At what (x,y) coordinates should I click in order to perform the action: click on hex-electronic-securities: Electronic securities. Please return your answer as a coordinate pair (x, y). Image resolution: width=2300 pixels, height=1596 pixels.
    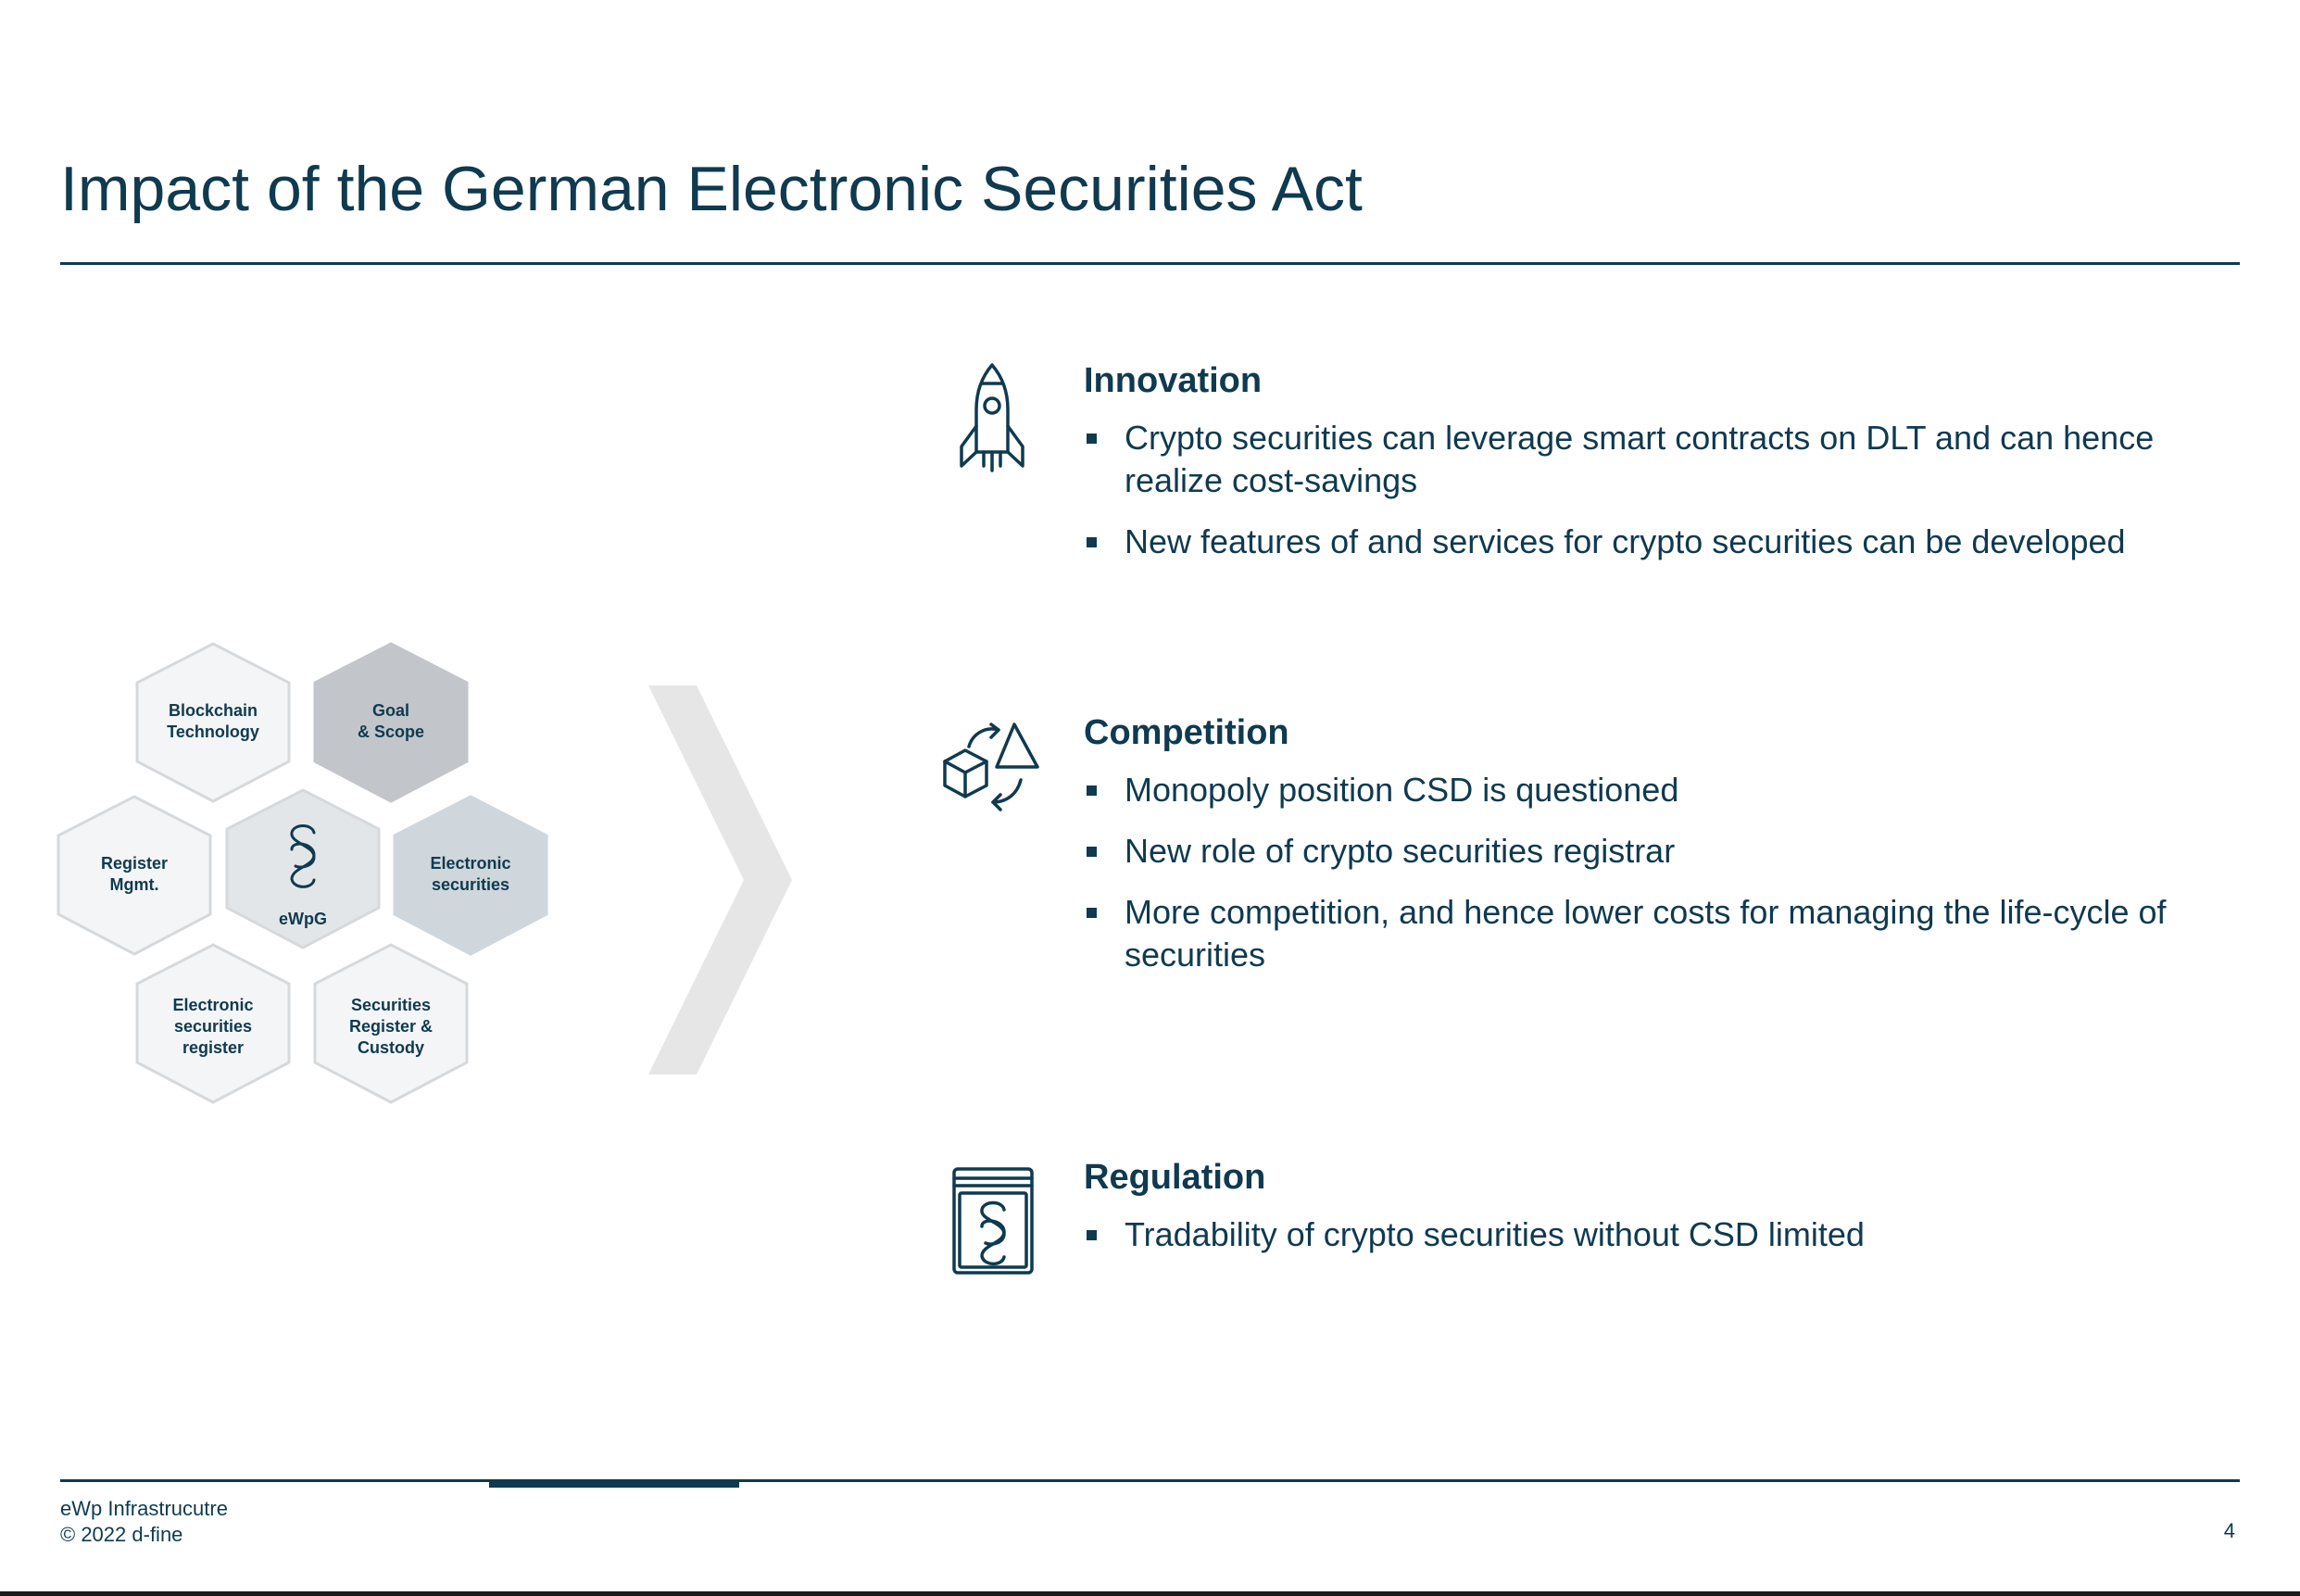
    Looking at the image, I should click on (470, 875).